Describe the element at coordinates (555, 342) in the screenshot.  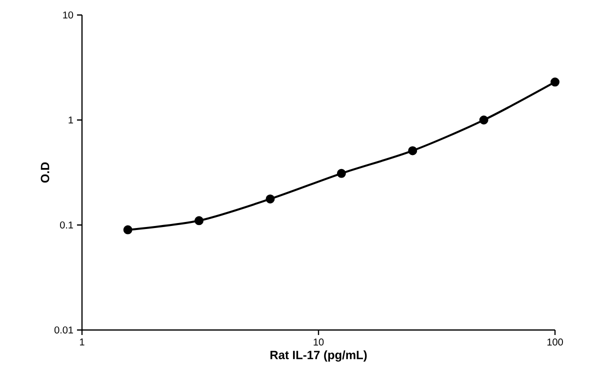
I see `x-tick-label: 100` at that location.